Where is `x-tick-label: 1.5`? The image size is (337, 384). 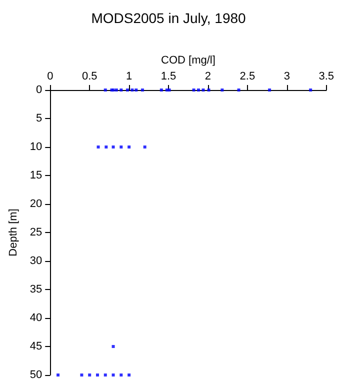 x-tick-label: 1.5 is located at coordinates (168, 76).